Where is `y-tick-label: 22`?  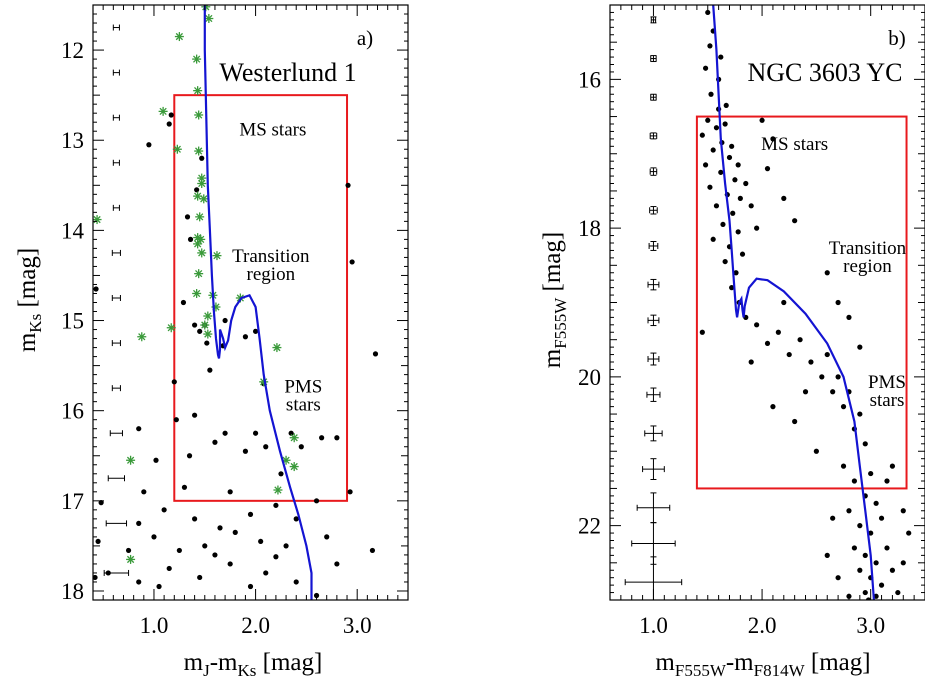
y-tick-label: 22 is located at coordinates (589, 526).